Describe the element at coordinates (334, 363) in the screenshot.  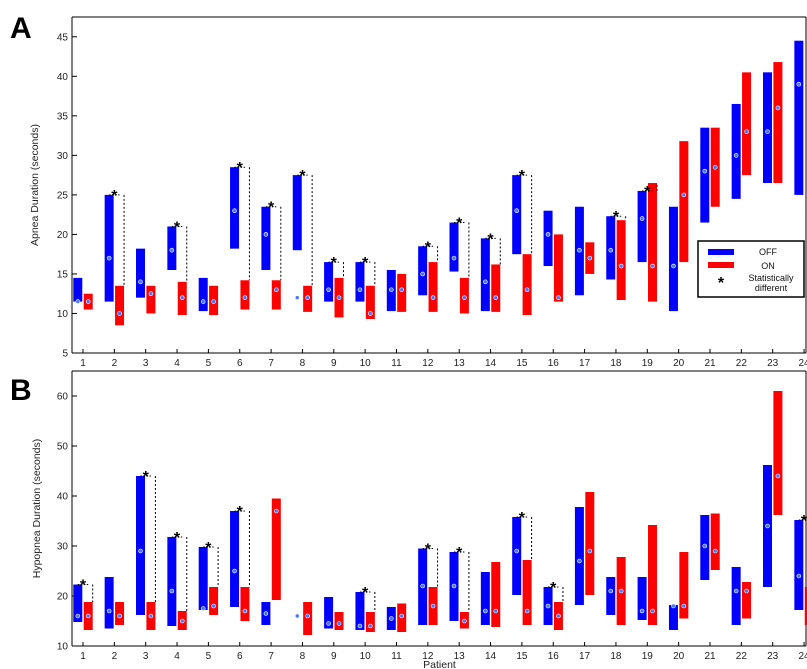
I see `x-tick-label: 9` at that location.